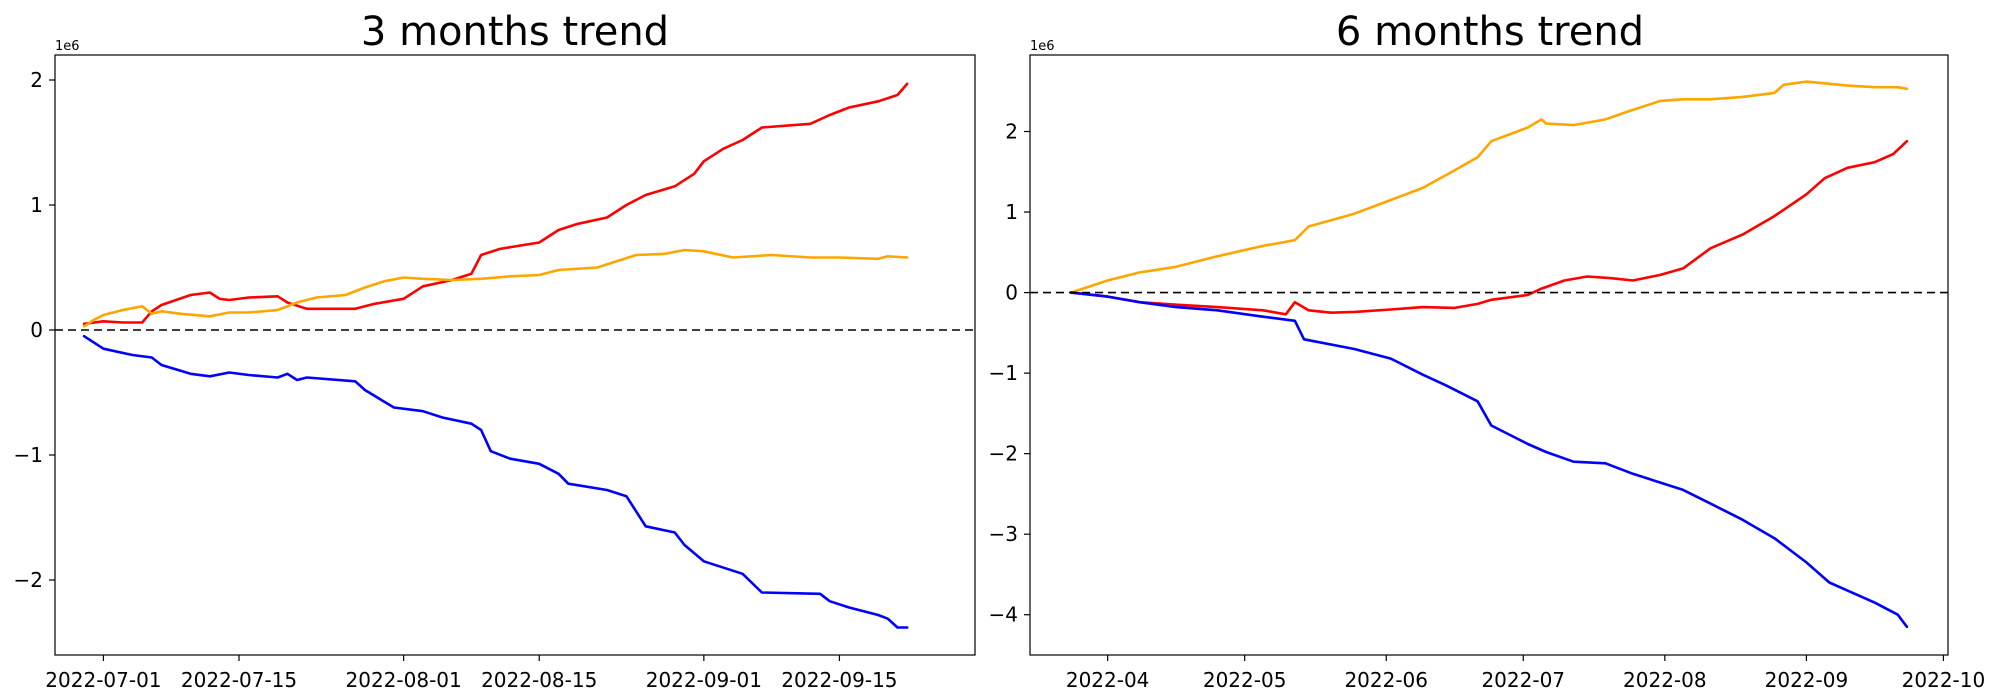 This screenshot has width=2000, height=700. Describe the element at coordinates (515, 32) in the screenshot. I see `chart-title: 3 months trend` at that location.